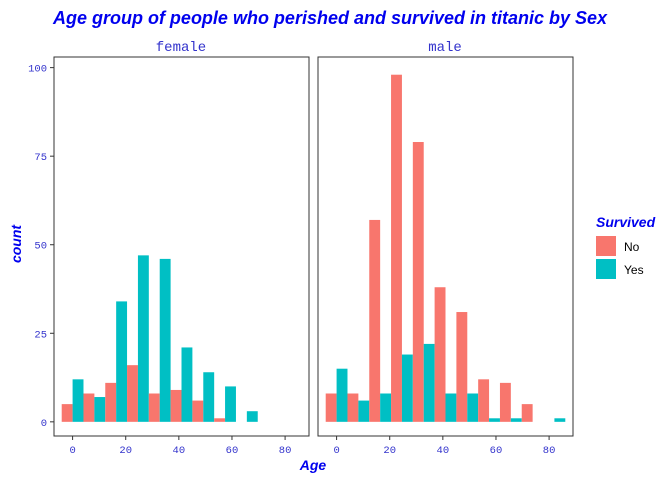 Image resolution: width=672 pixels, height=480 pixels. I want to click on y-tick-label: 50, so click(40, 247).